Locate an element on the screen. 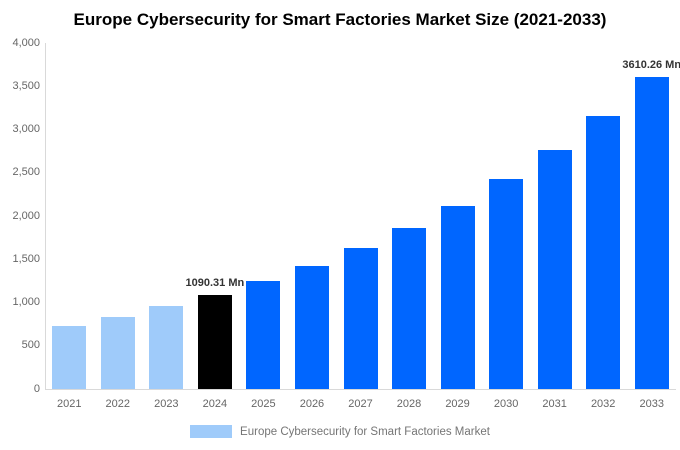  y-tick-0: 0 is located at coordinates (36, 388).